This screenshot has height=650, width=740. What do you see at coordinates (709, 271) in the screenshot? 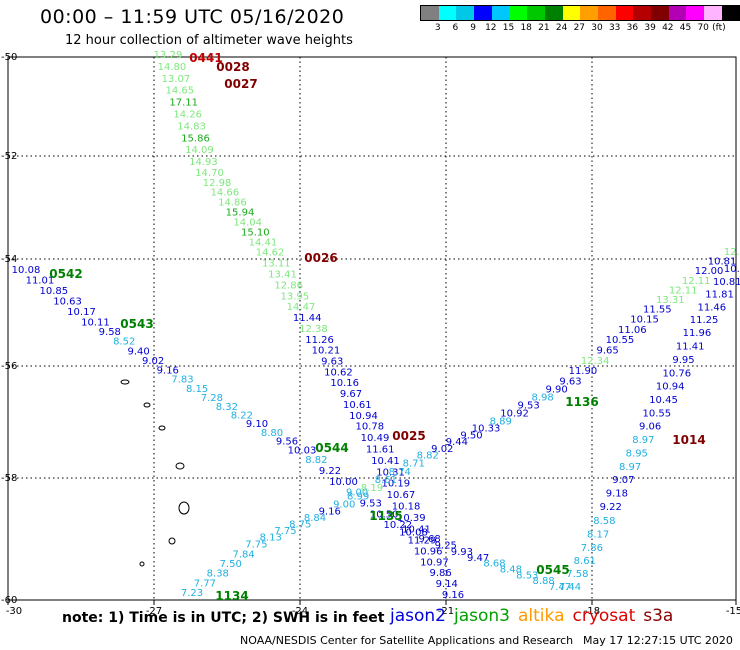
I see `wave-height-label: 12.00` at bounding box center [709, 271].